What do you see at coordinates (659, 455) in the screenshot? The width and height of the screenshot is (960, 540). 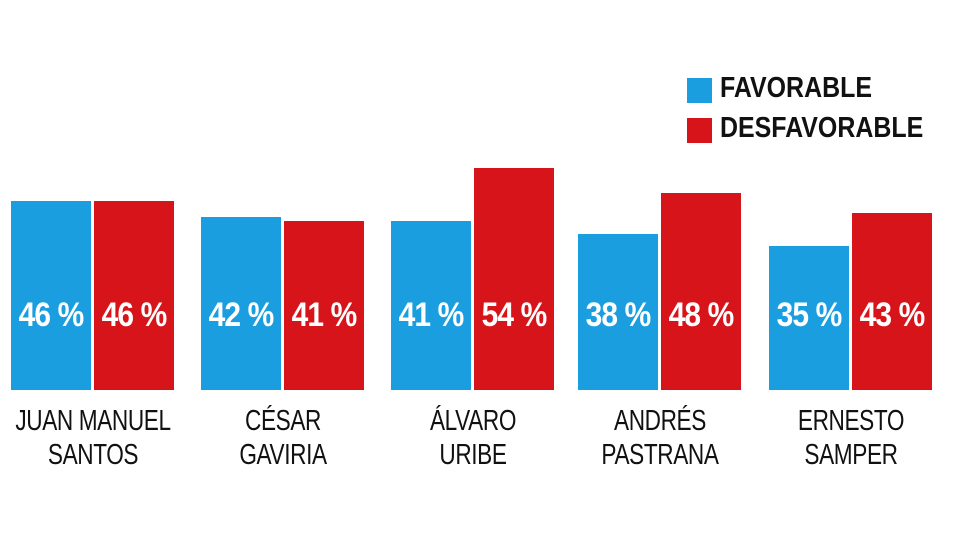 I see `category-label-line: PASTRANA` at bounding box center [659, 455].